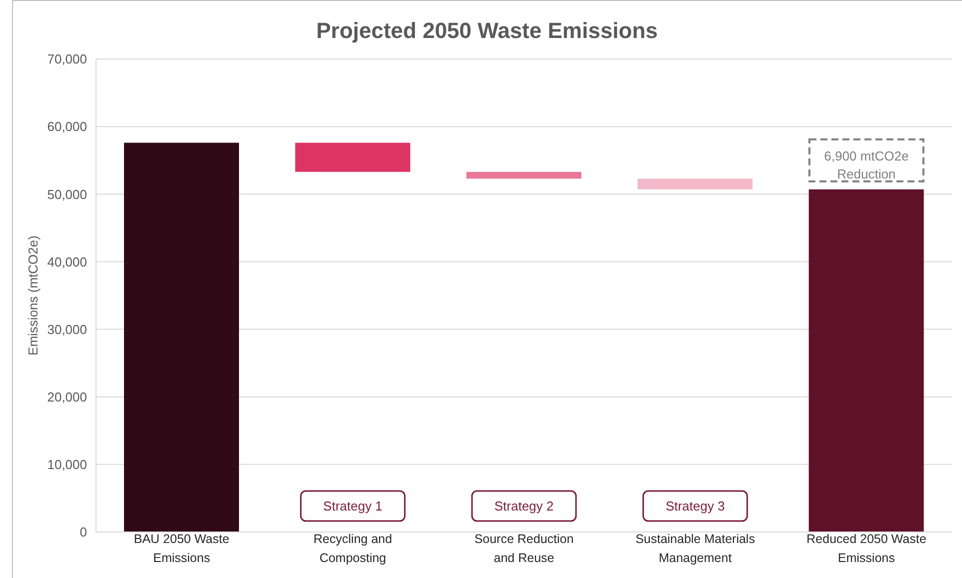 Image resolution: width=962 pixels, height=578 pixels. I want to click on y-tick-label: 70,000, so click(67, 59).